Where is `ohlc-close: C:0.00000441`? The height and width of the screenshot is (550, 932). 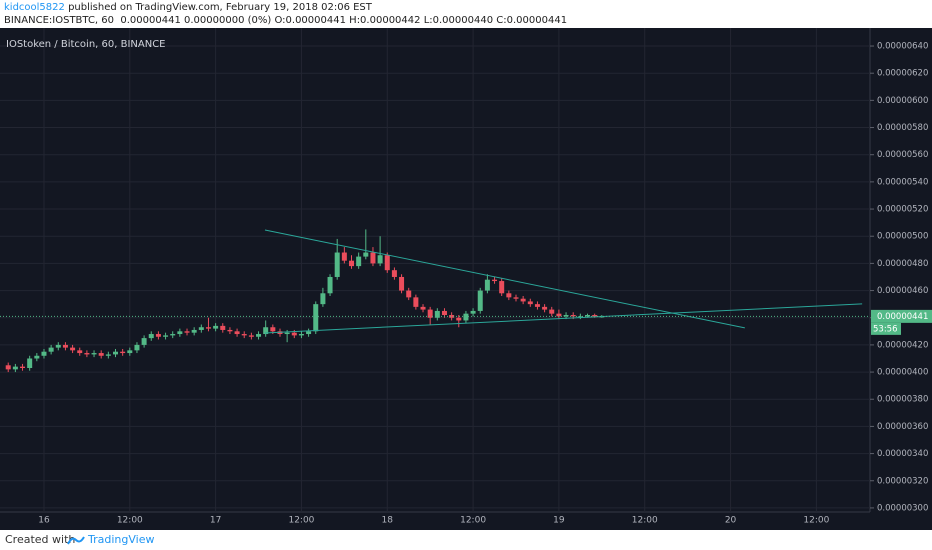 ohlc-close: C:0.00000441 is located at coordinates (532, 20).